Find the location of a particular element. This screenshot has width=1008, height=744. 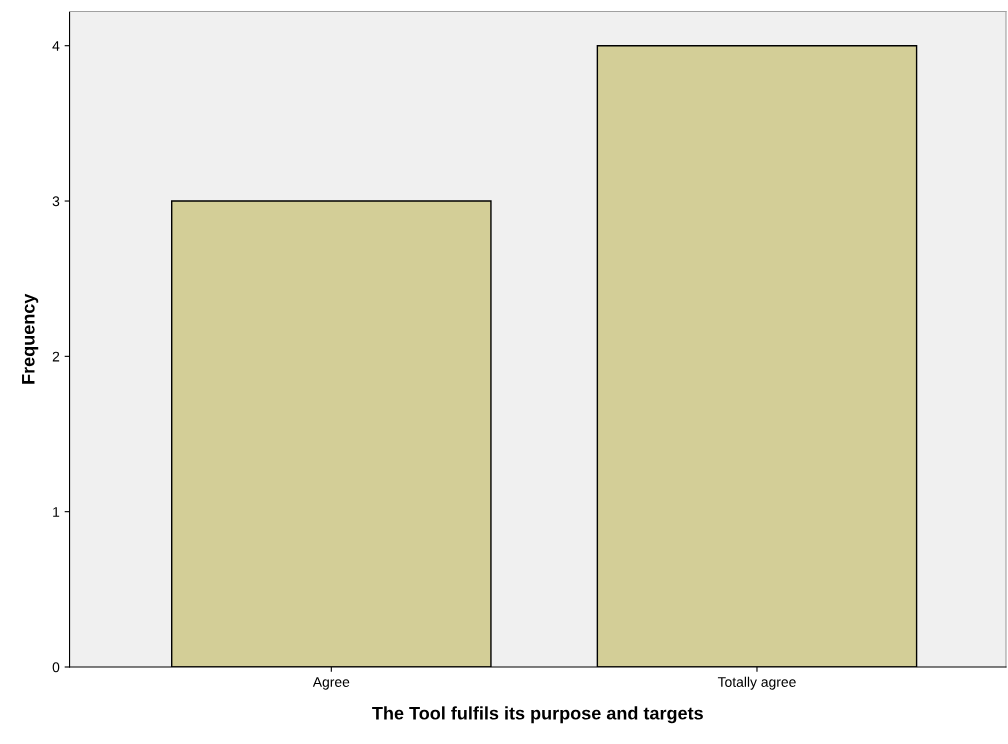

y-tick-label: 4 is located at coordinates (56, 46).